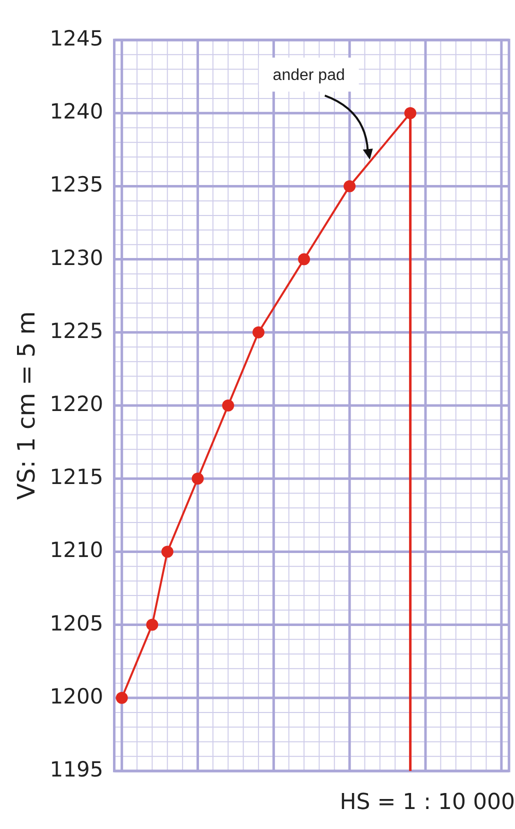  What do you see at coordinates (77, 404) in the screenshot?
I see `y-tick-label: 1220` at bounding box center [77, 404].